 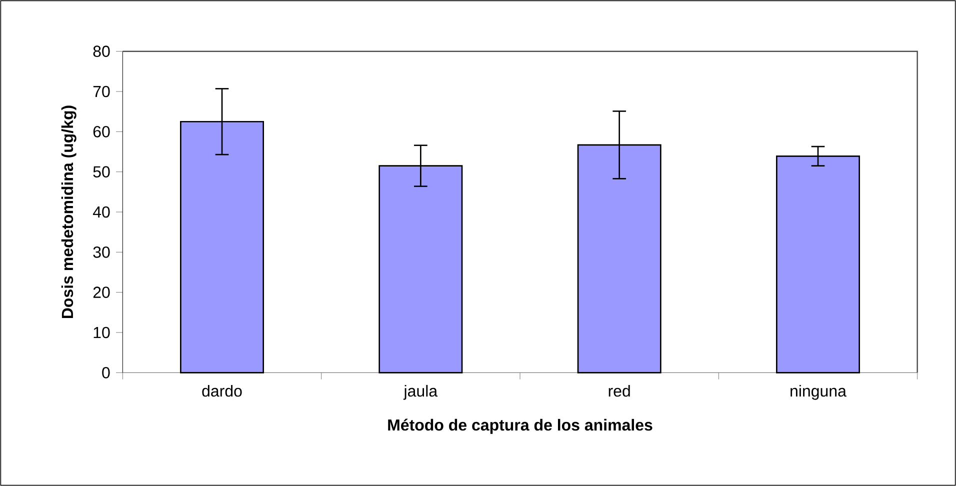 I want to click on y-tick-label: 0, so click(x=106, y=372).